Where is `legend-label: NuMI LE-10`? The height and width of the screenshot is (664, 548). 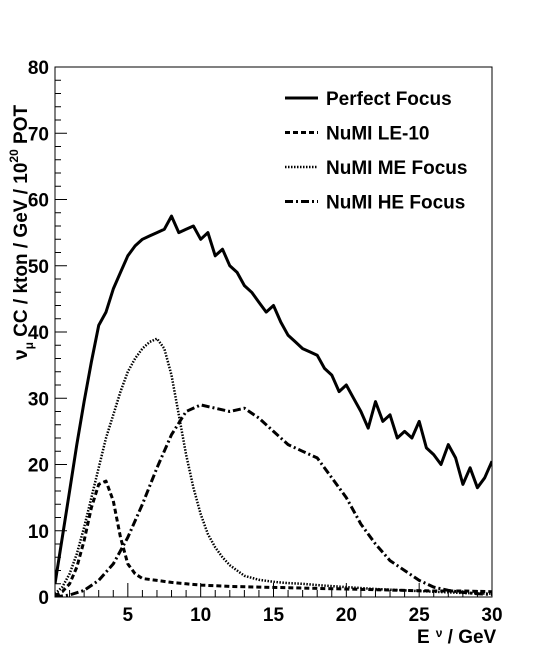 legend-label: NuMI LE-10 is located at coordinates (377, 134).